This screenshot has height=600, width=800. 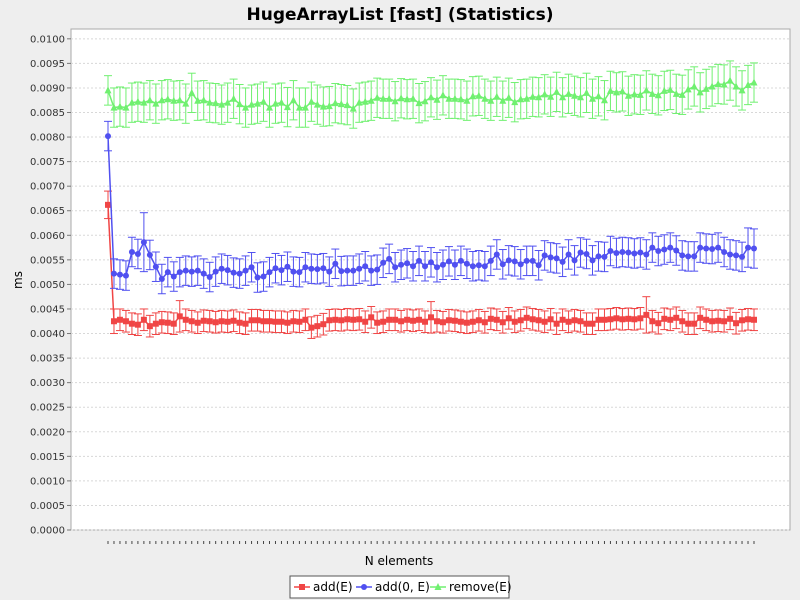 What do you see at coordinates (47, 187) in the screenshot?
I see `y-tick-label: 0.0070` at bounding box center [47, 187].